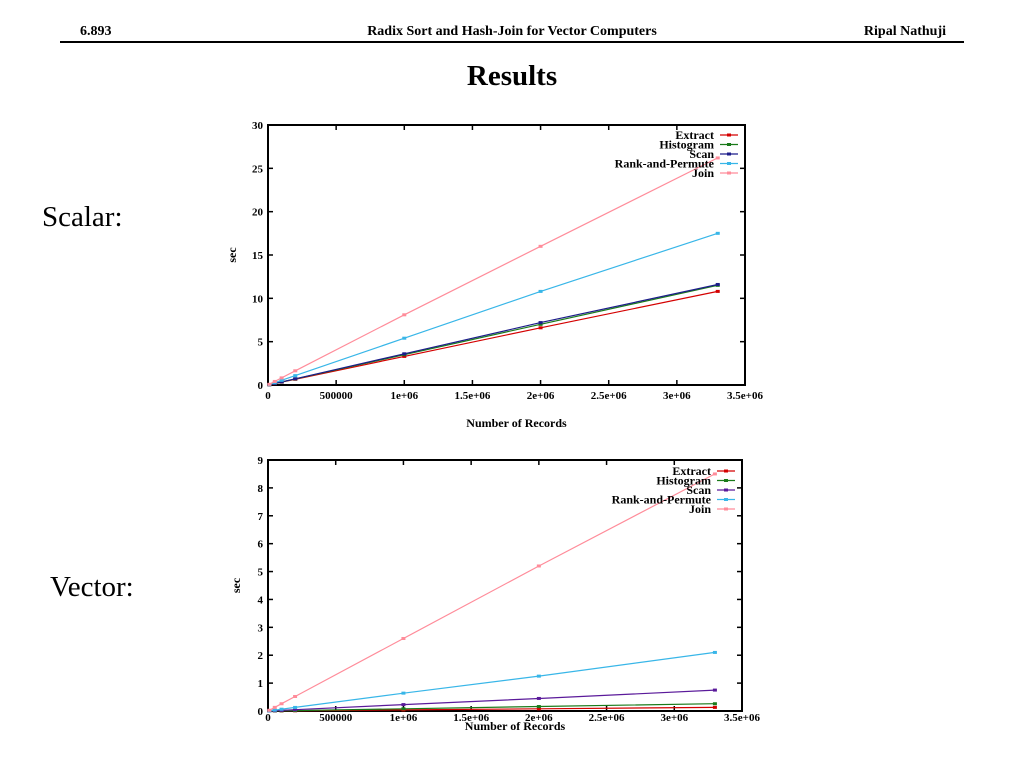 The width and height of the screenshot is (1024, 768). What do you see at coordinates (261, 656) in the screenshot?
I see `y-tick-label: 2` at bounding box center [261, 656].